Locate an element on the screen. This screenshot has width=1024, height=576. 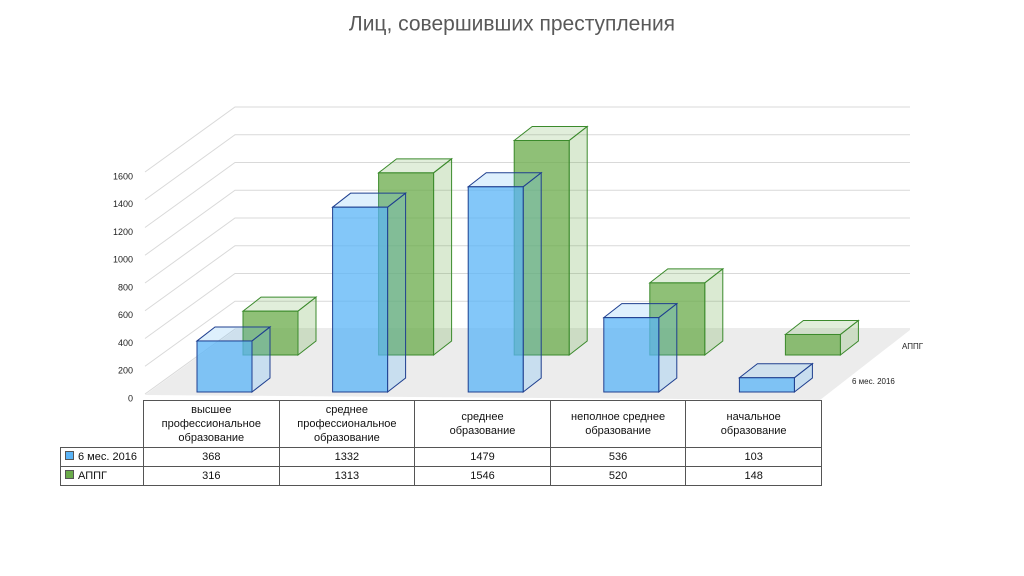
category-label: начальное образование is located at coordinates (753, 424).